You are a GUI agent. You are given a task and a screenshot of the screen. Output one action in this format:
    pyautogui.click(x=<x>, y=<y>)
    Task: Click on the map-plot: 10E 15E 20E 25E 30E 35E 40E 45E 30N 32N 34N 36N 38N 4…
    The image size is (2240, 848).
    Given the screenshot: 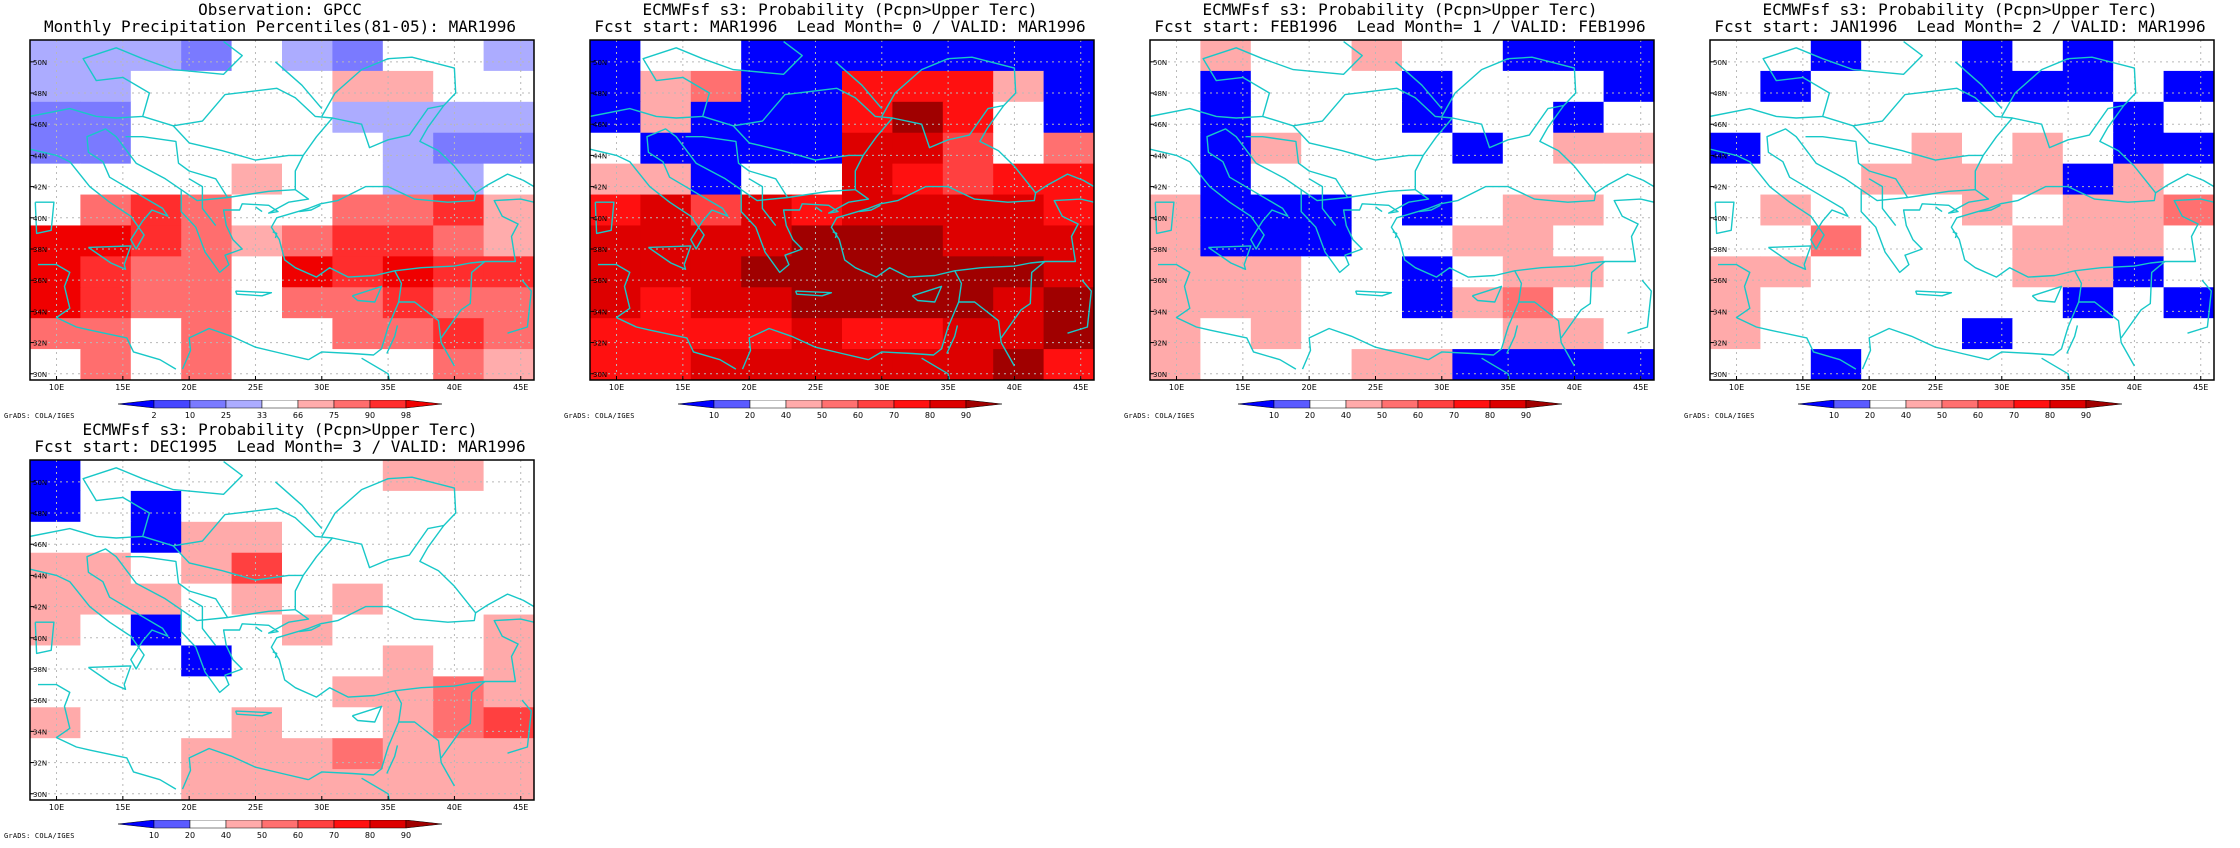 What is the action you would take?
    pyautogui.click(x=840, y=215)
    